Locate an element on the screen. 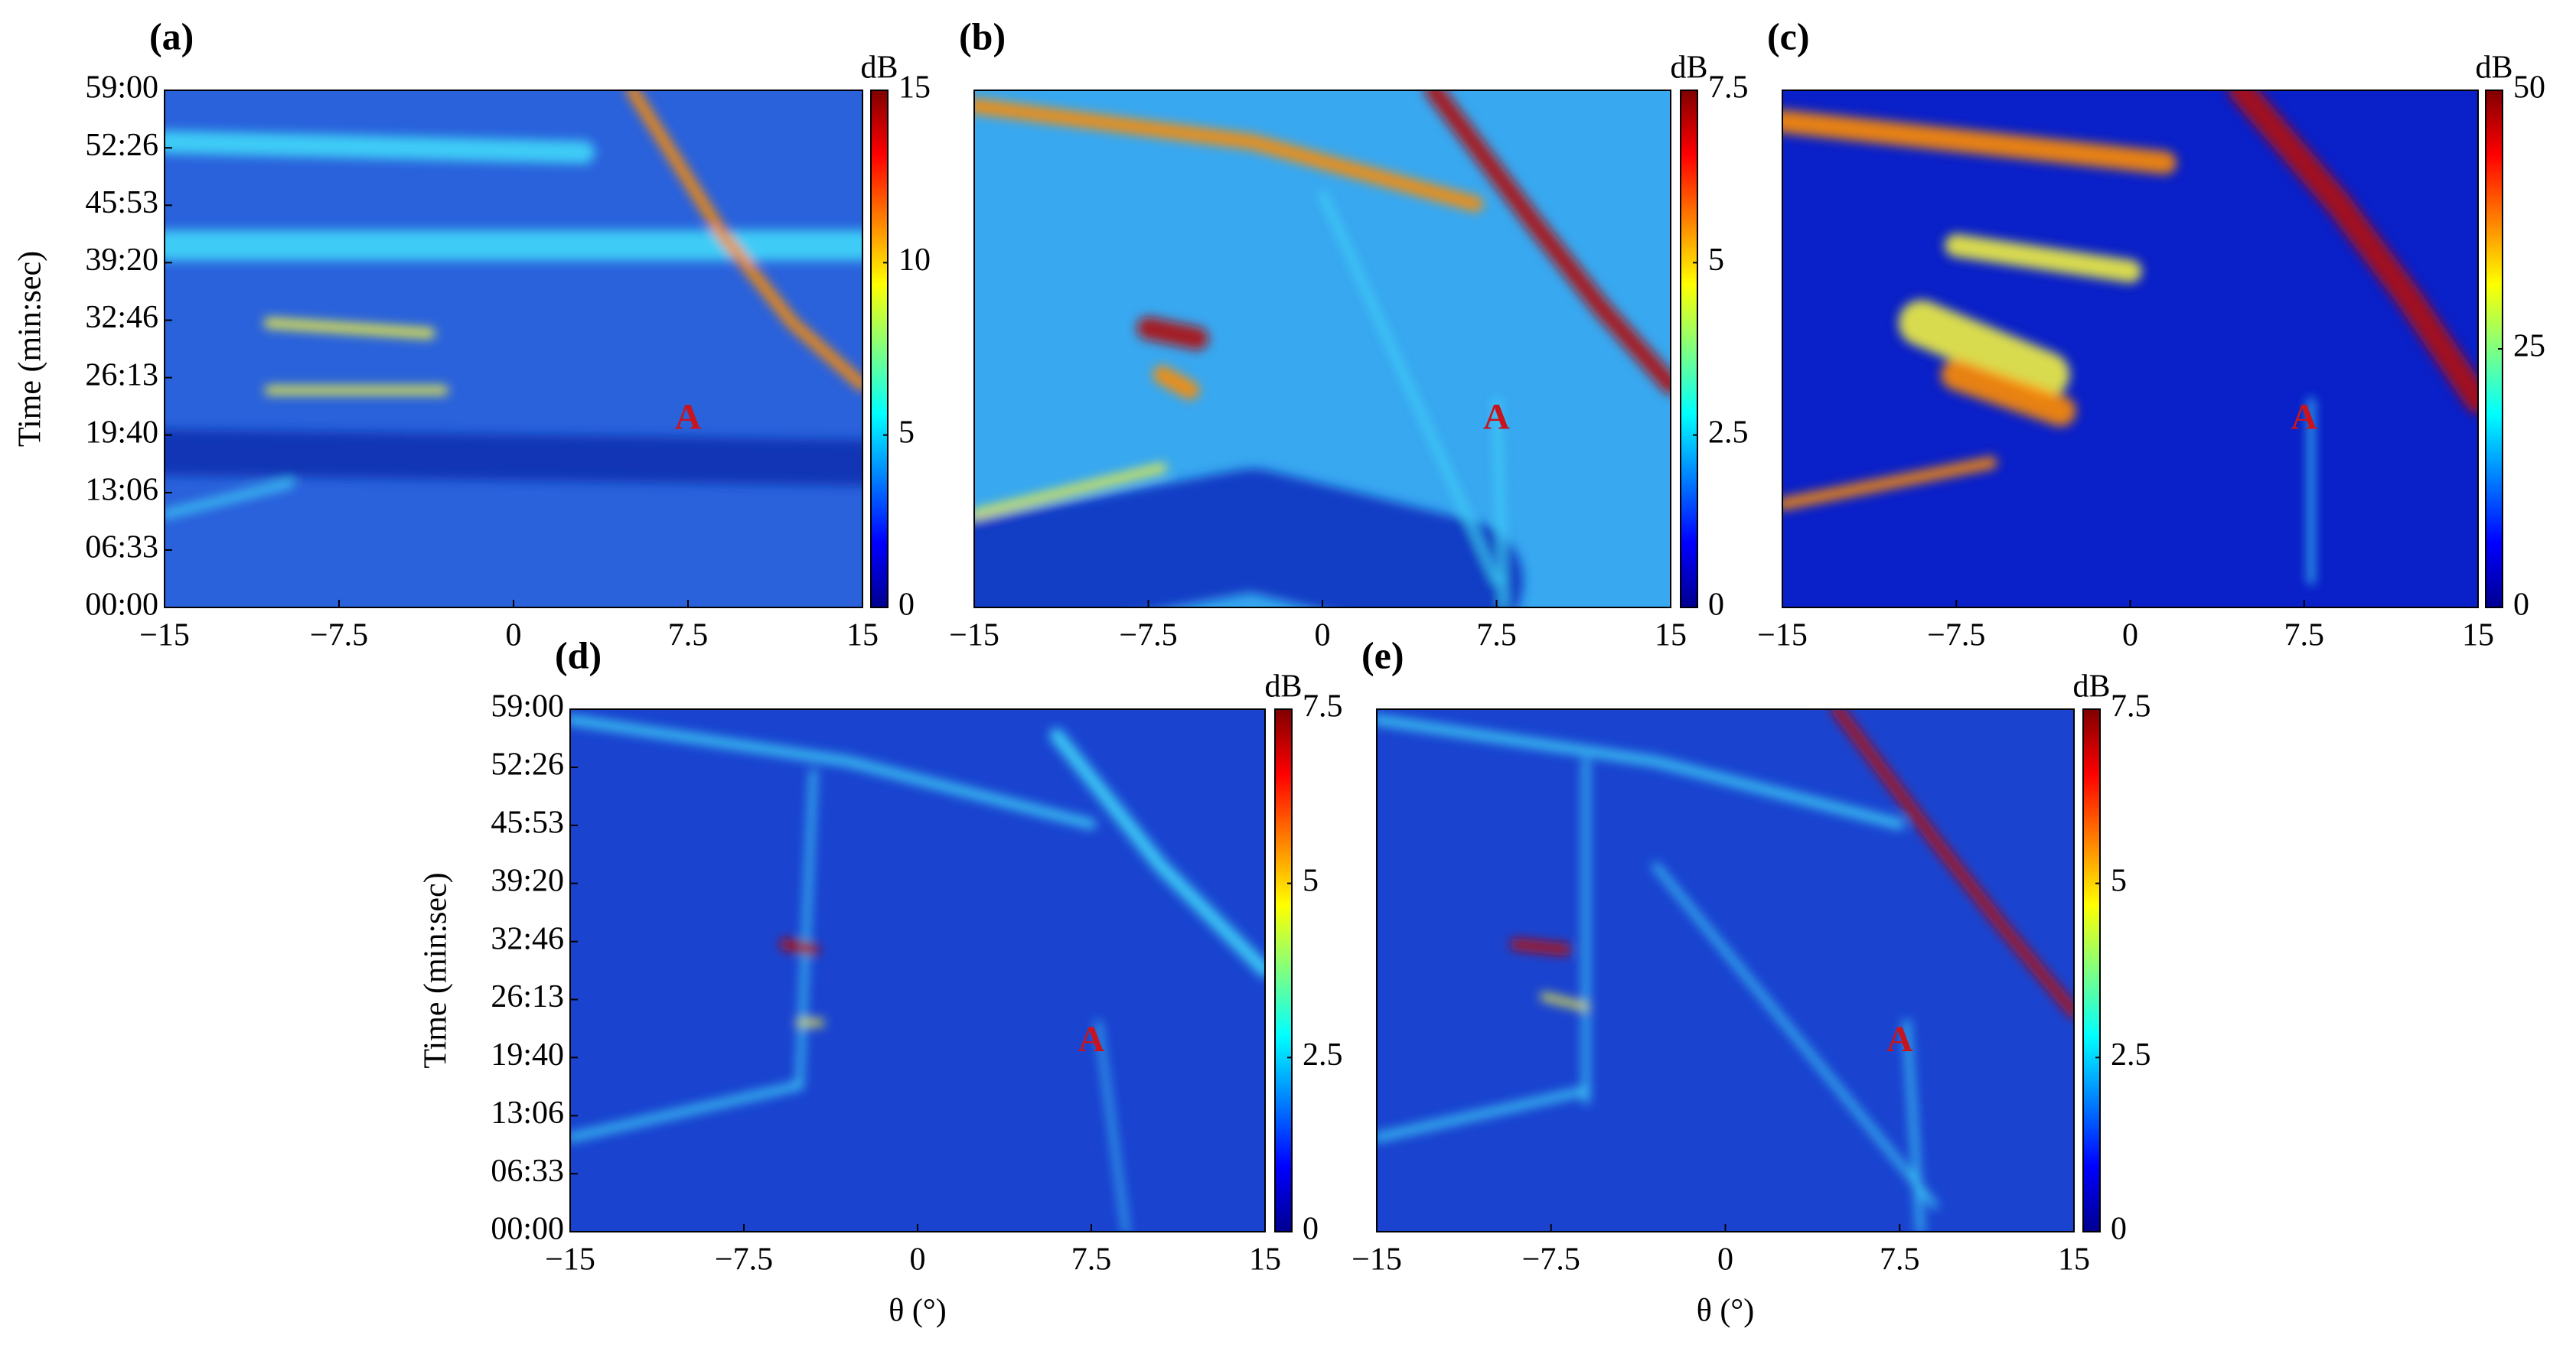 The height and width of the screenshot is (1361, 2576). colorbar-tick-label: 50 is located at coordinates (2529, 88).